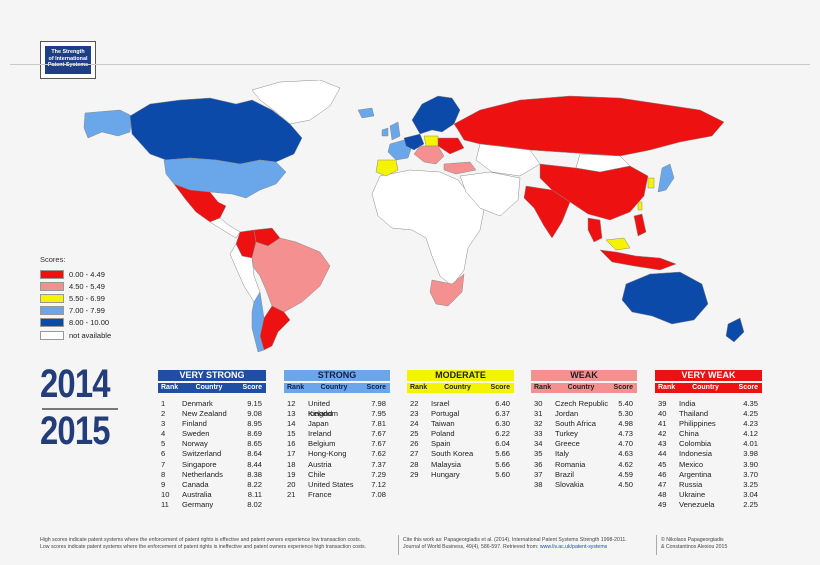 The width and height of the screenshot is (820, 565). Describe the element at coordinates (197, 494) in the screenshot. I see `country-cell: Australia` at that location.